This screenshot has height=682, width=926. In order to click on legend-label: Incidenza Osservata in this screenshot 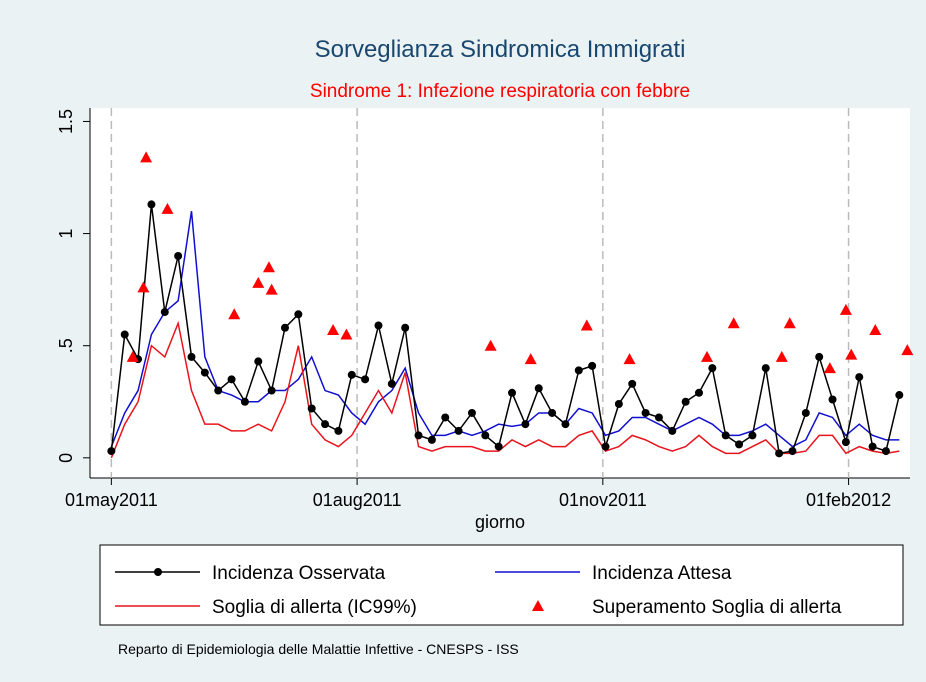, I will do `click(299, 573)`.